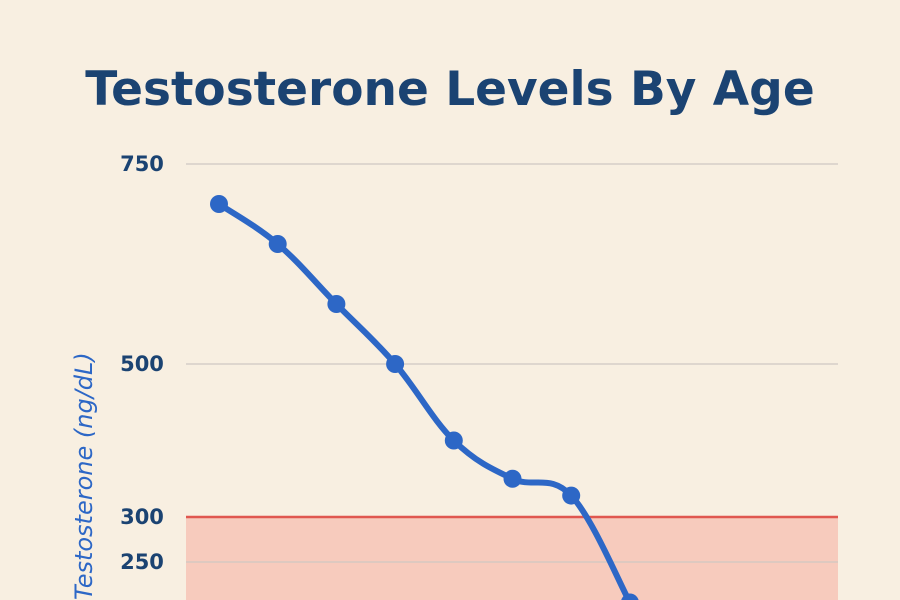 This screenshot has height=600, width=900. Describe the element at coordinates (450, 89) in the screenshot. I see `chart-title: Testosterone Levels By Age` at that location.